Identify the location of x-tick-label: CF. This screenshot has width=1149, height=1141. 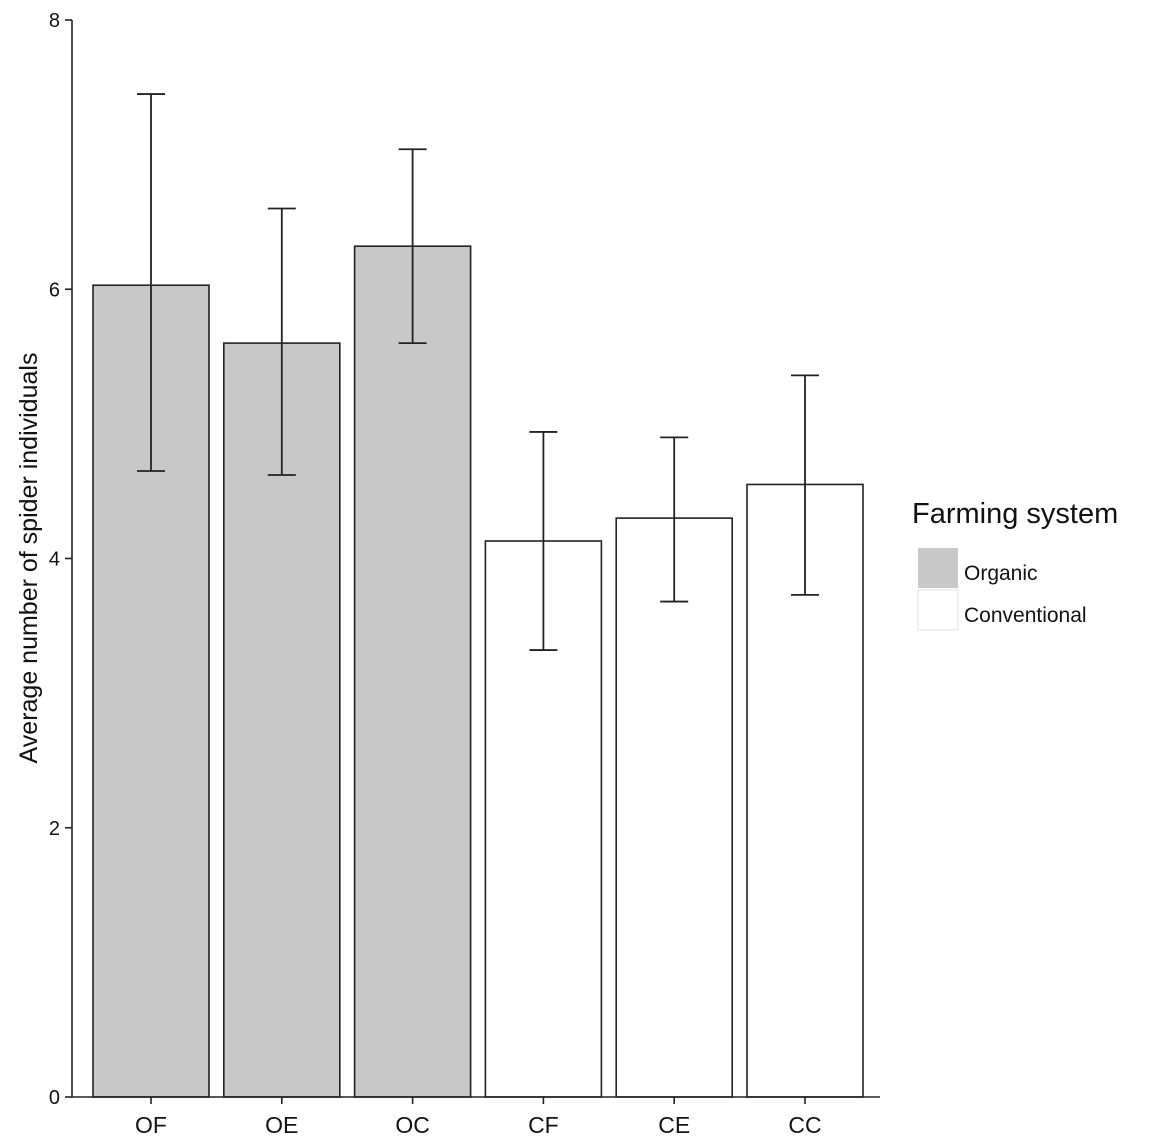
(543, 1125).